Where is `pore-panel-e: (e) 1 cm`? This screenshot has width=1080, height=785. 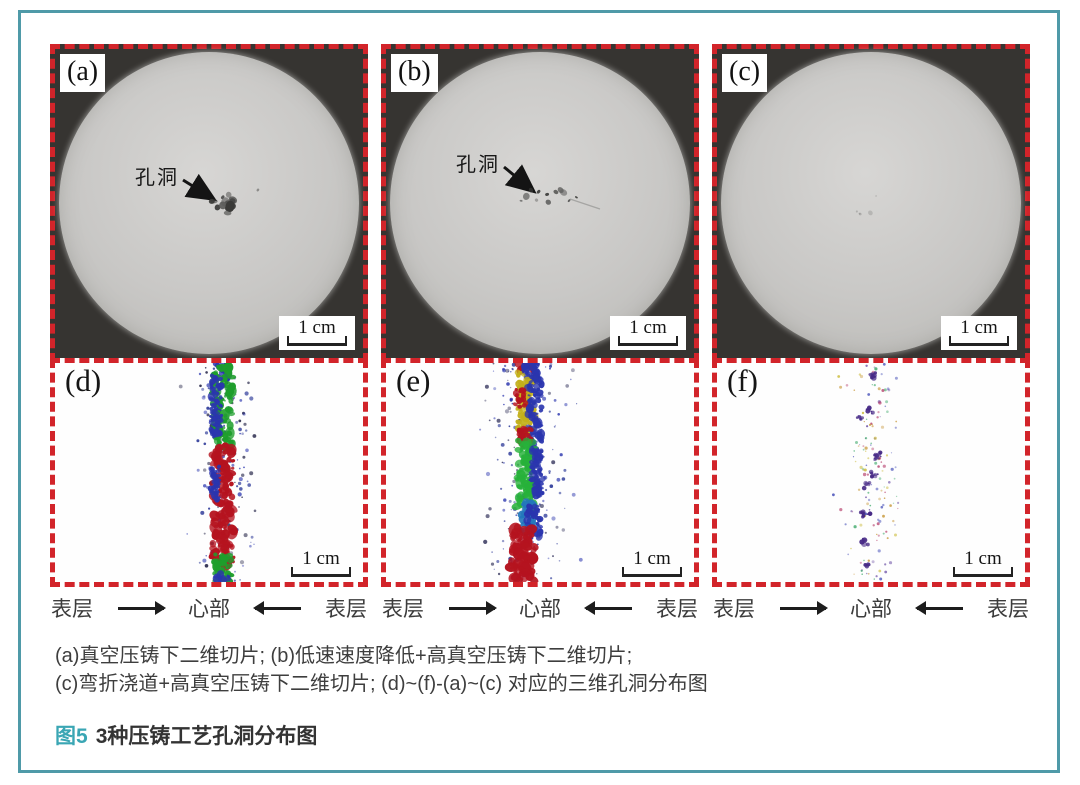 pore-panel-e: (e) 1 cm is located at coordinates (540, 472).